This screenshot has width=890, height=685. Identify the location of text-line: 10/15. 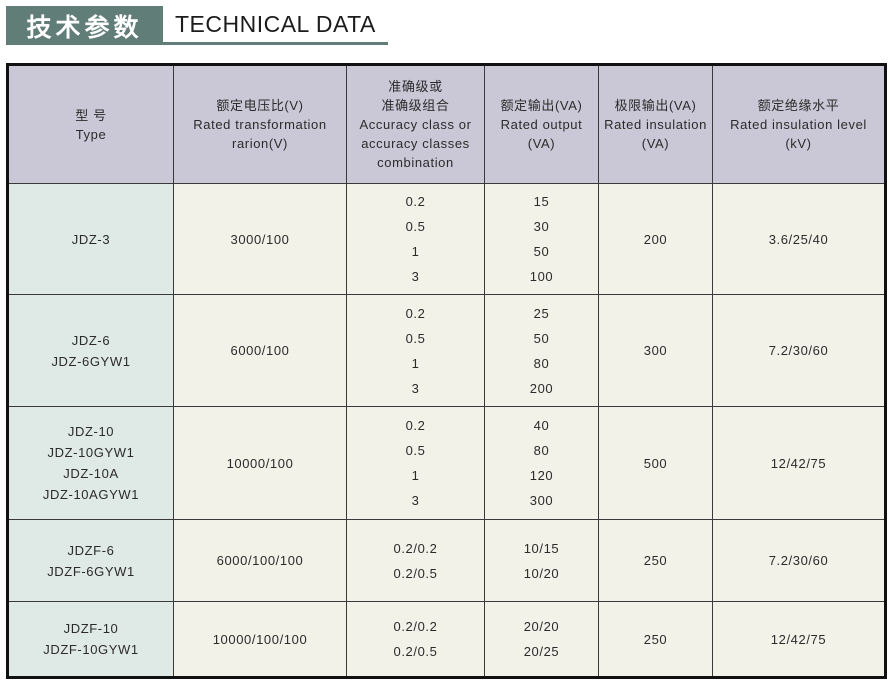
(541, 548).